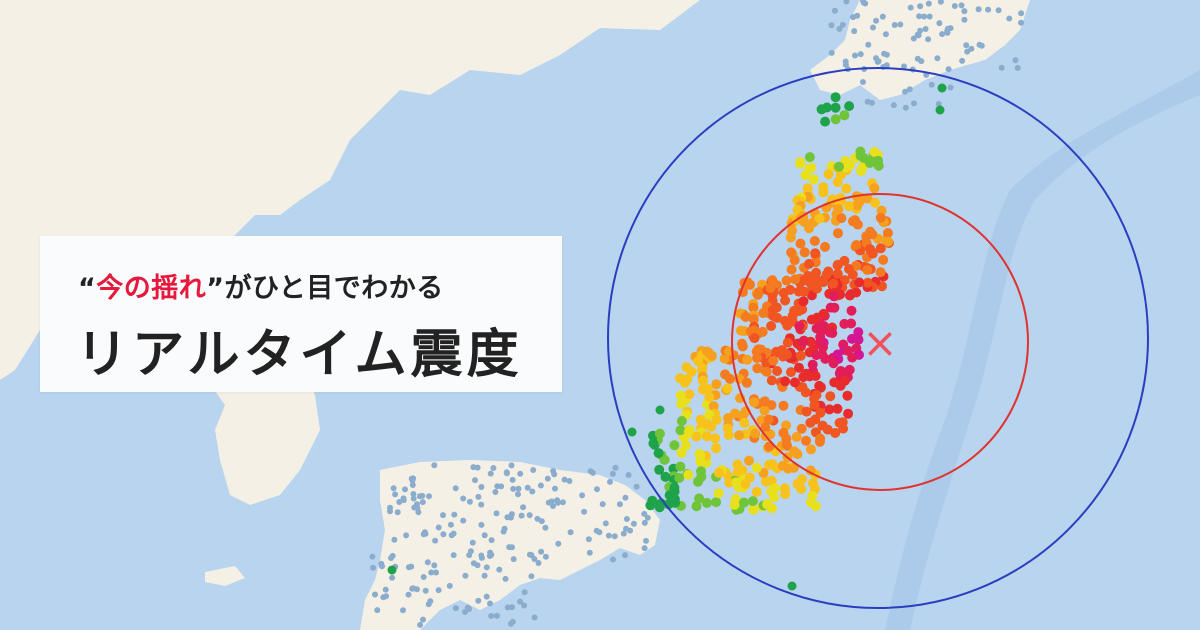 This screenshot has width=1200, height=630. I want to click on s-wave-ring, so click(880, 342).